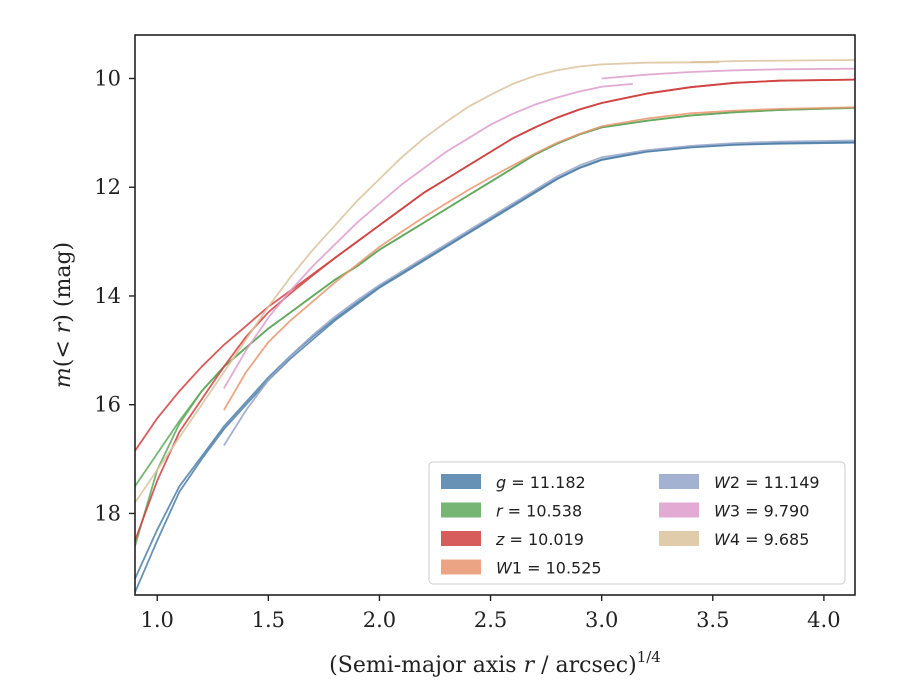 Image resolution: width=900 pixels, height=700 pixels. What do you see at coordinates (823, 620) in the screenshot?
I see `x-tick-label: 4.0` at bounding box center [823, 620].